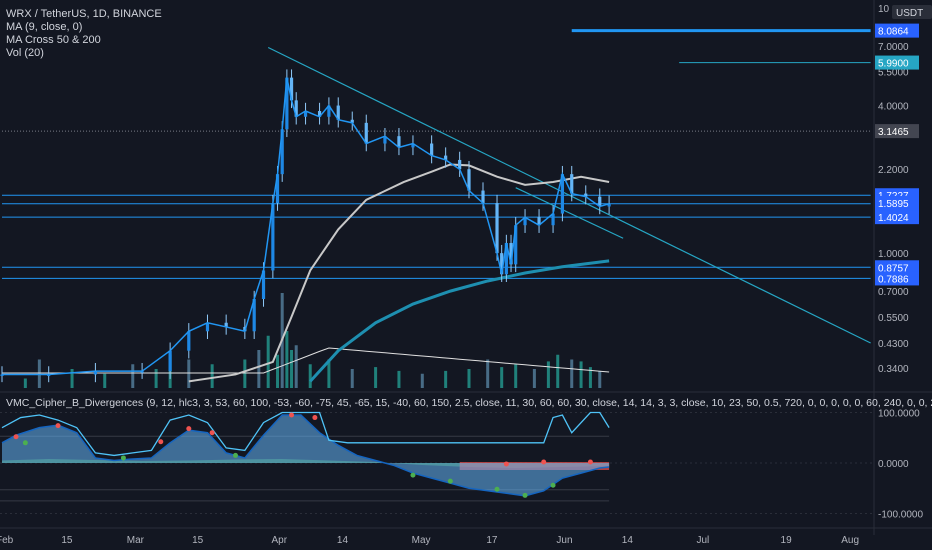 The width and height of the screenshot is (932, 550). I want to click on time-axis-tick: May, so click(421, 540).